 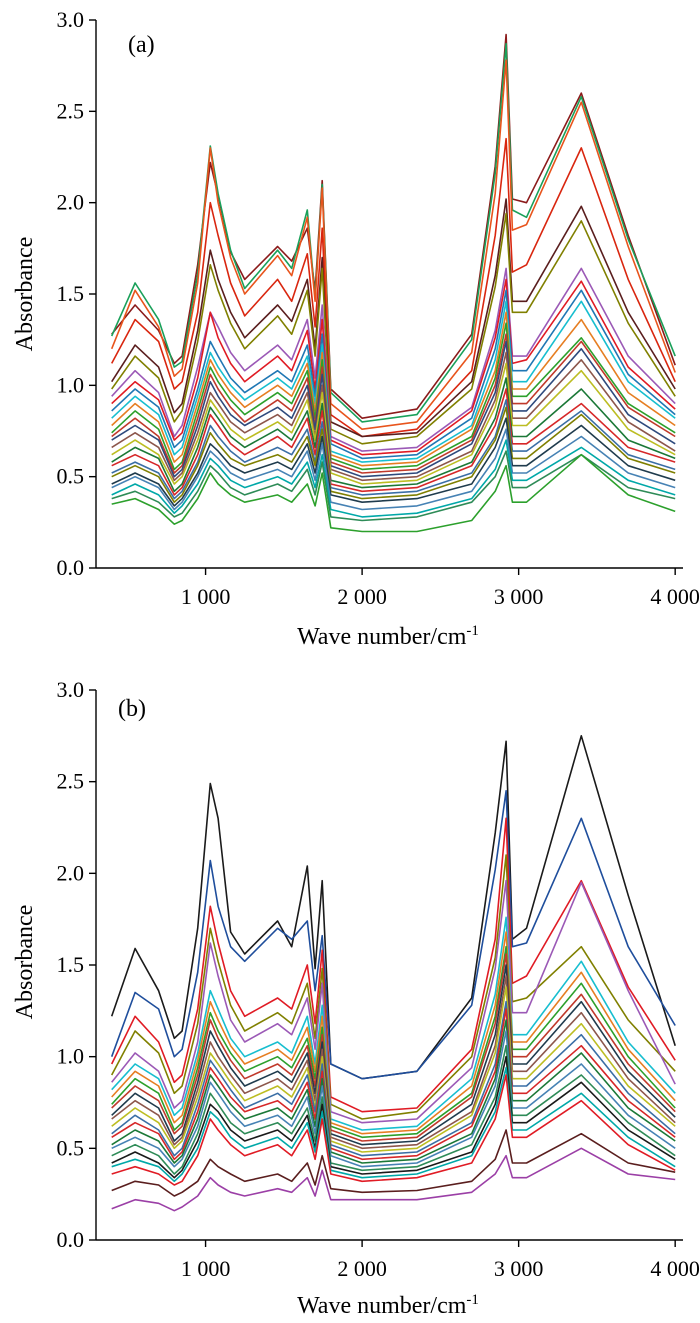 I want to click on x-axis-title-b: Wave number/cm-1, so click(x=388, y=1305).